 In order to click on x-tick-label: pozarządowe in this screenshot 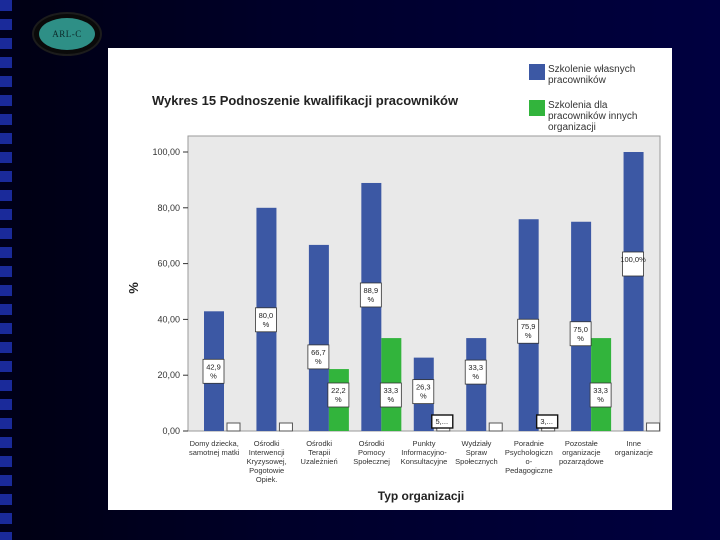, I will do `click(581, 461)`.